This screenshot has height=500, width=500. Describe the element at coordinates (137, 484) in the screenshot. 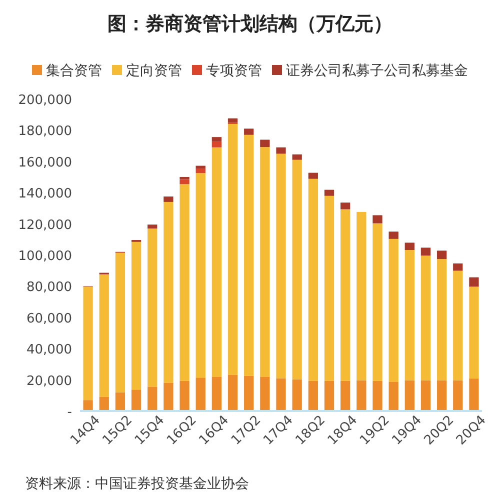

I see `text: 资料来源：中国证券投资基金业协会` at that location.